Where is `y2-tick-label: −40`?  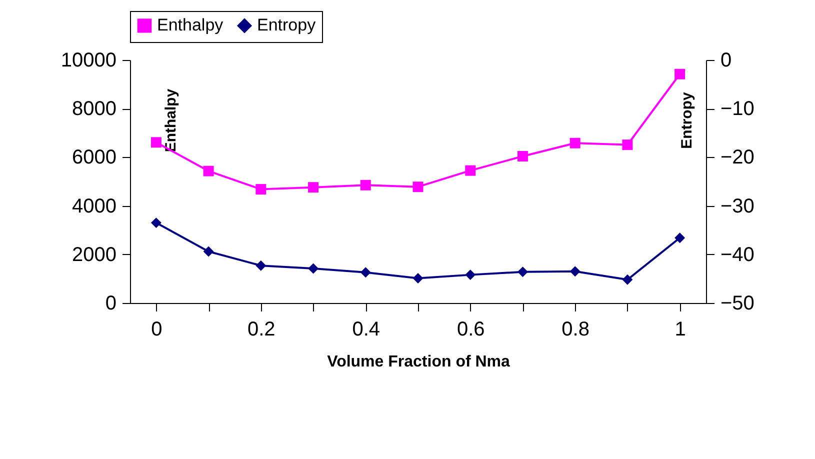 y2-tick-label: −40 is located at coordinates (737, 255).